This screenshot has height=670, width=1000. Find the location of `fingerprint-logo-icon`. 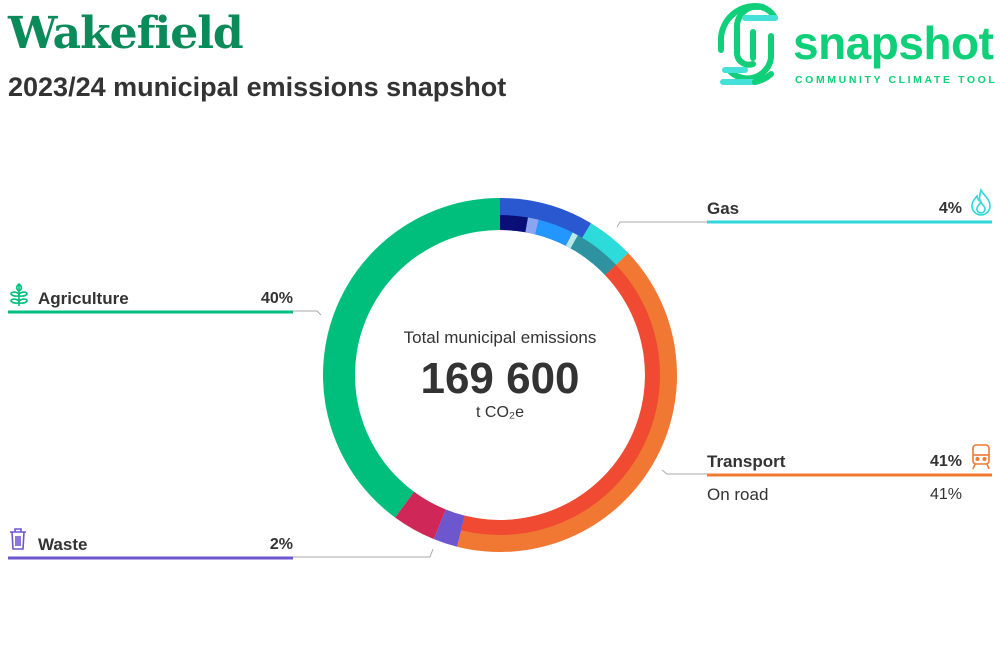

fingerprint-logo-icon is located at coordinates (747, 44).